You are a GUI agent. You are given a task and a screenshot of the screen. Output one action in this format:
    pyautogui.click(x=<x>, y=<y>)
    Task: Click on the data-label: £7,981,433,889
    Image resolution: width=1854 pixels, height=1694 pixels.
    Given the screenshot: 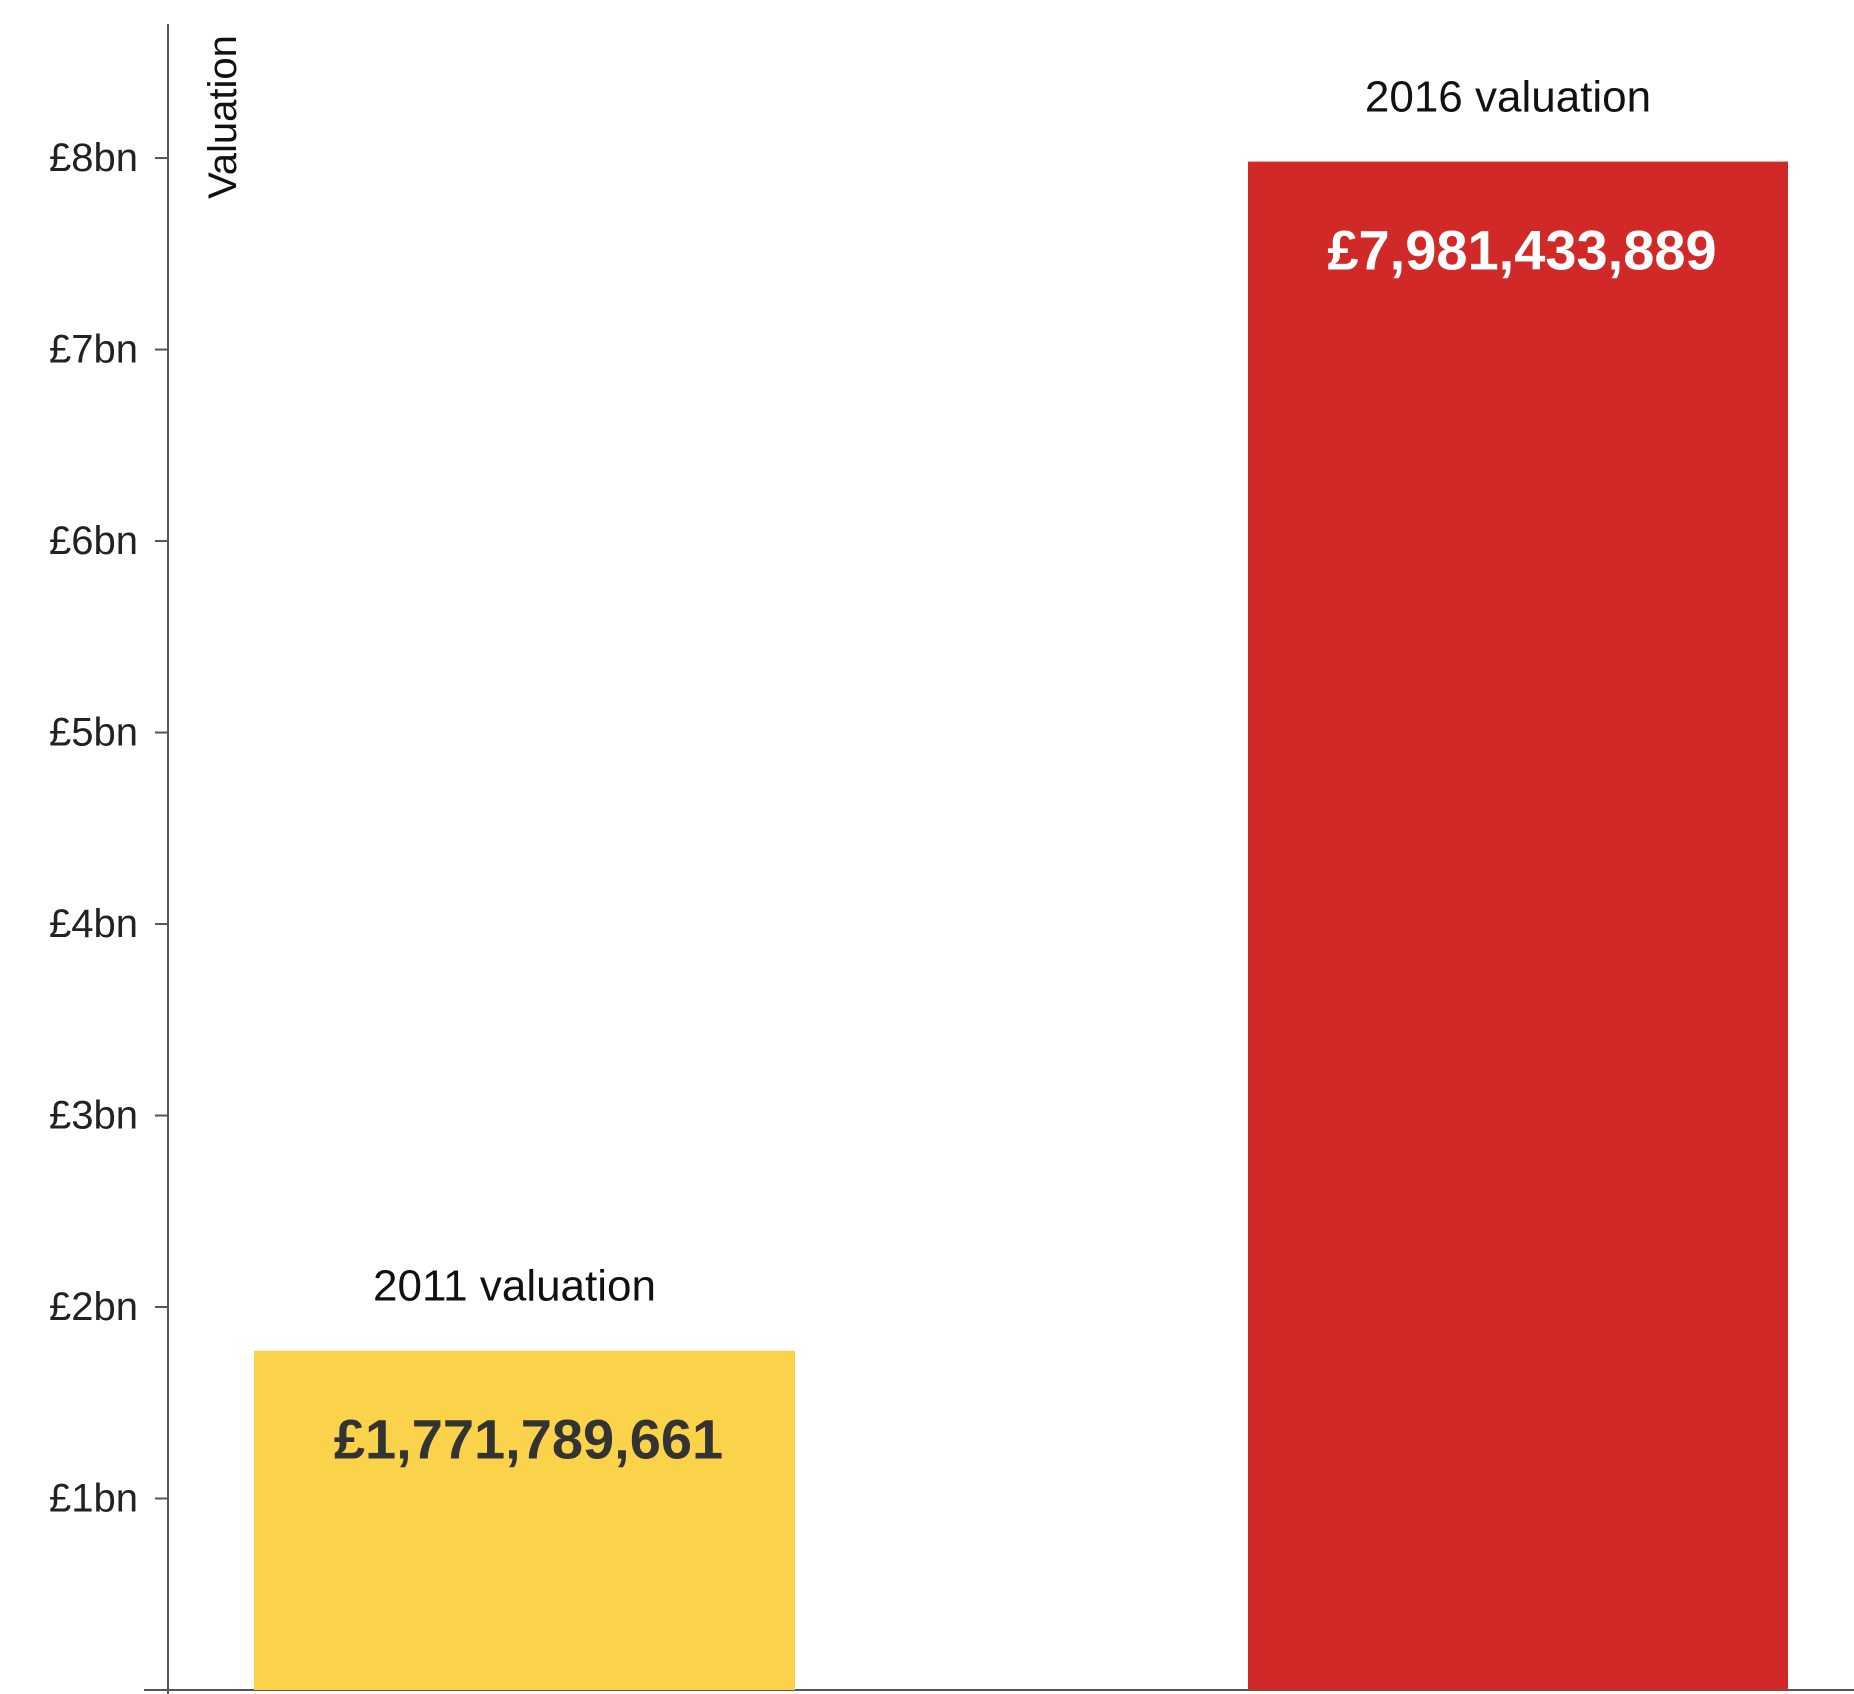 What is the action you would take?
    pyautogui.click(x=1521, y=250)
    